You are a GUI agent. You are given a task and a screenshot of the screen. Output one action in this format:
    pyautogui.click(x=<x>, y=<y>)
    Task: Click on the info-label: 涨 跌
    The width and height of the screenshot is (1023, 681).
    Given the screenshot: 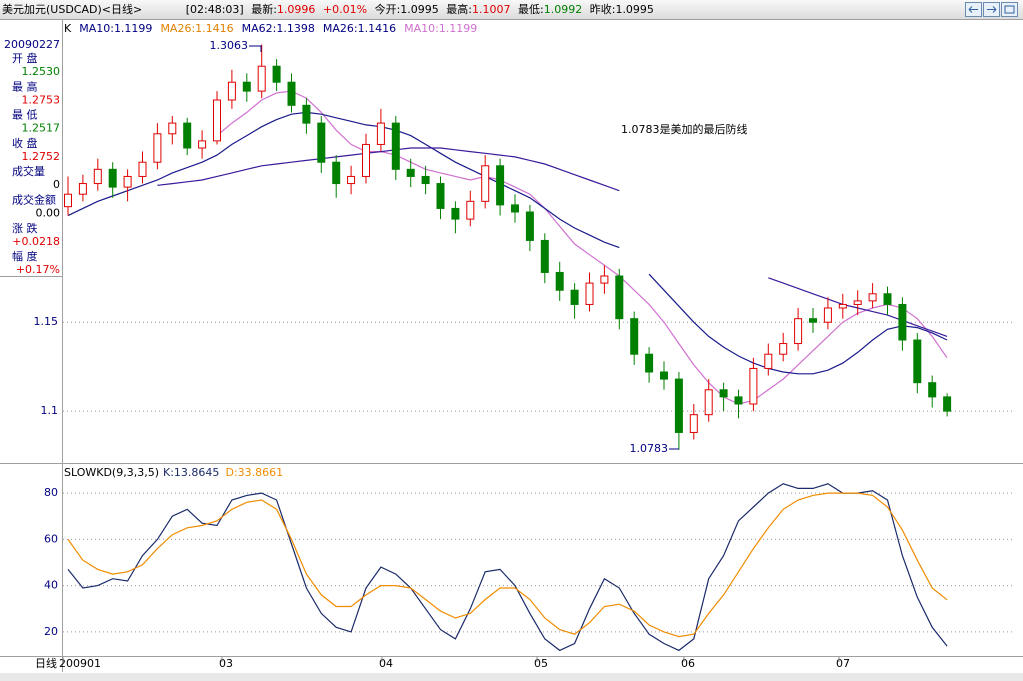 What is the action you would take?
    pyautogui.click(x=25, y=228)
    